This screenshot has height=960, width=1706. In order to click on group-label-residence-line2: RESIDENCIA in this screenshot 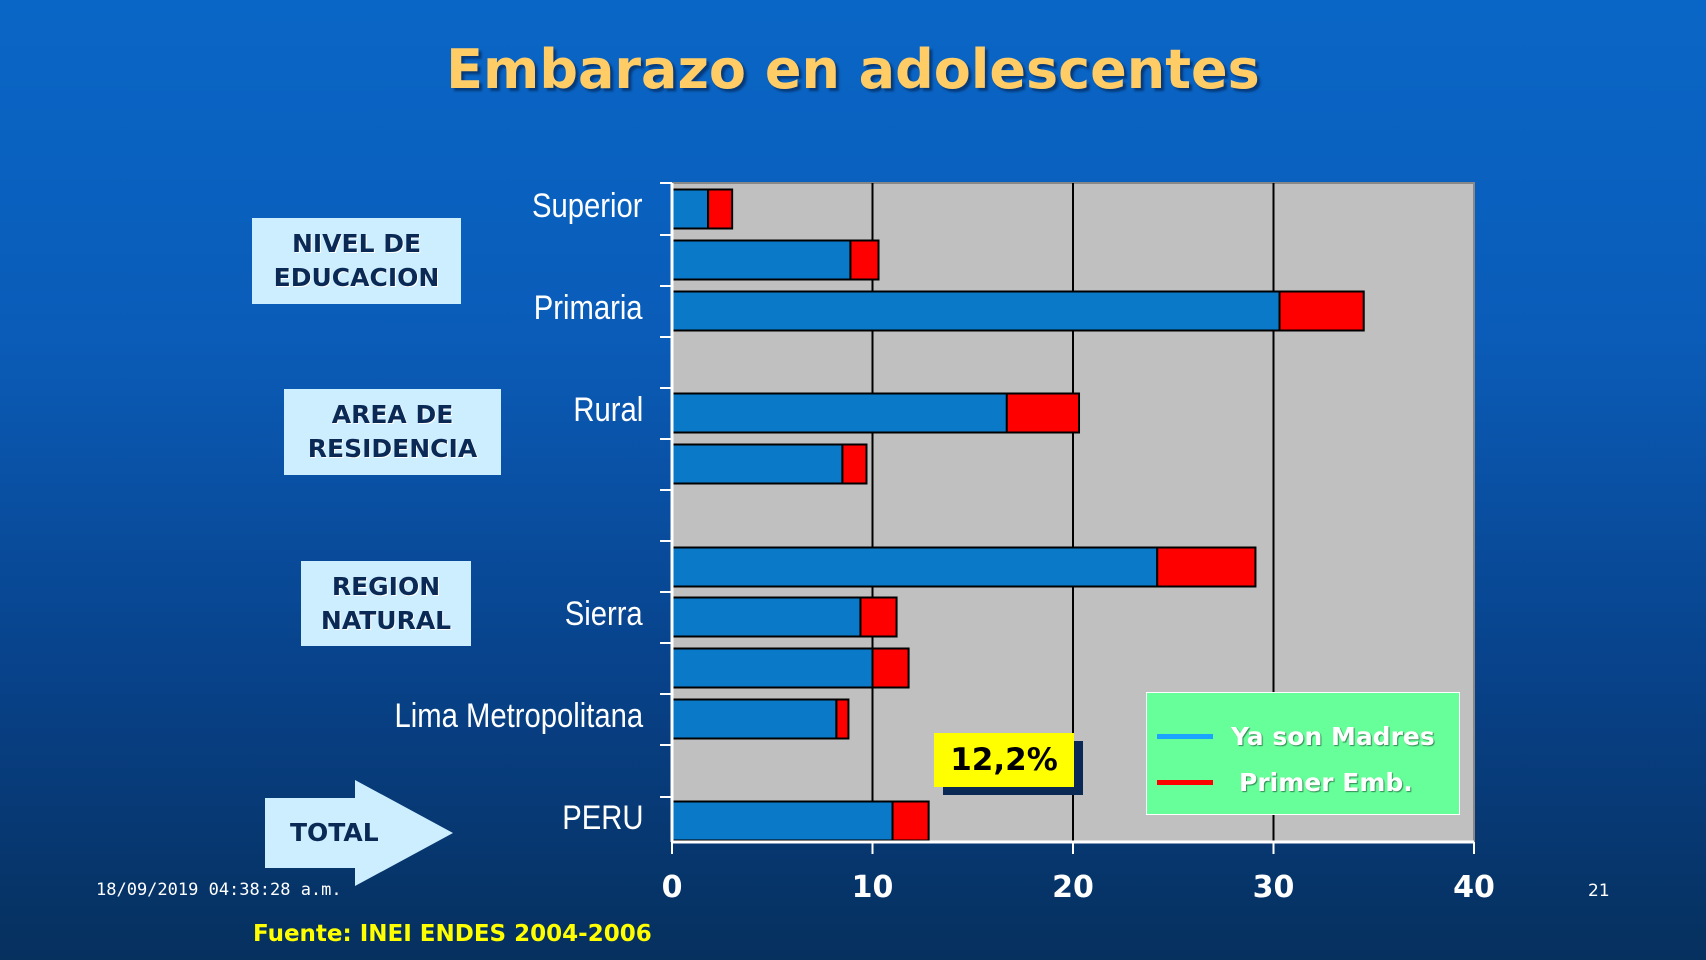, I will do `click(392, 448)`.